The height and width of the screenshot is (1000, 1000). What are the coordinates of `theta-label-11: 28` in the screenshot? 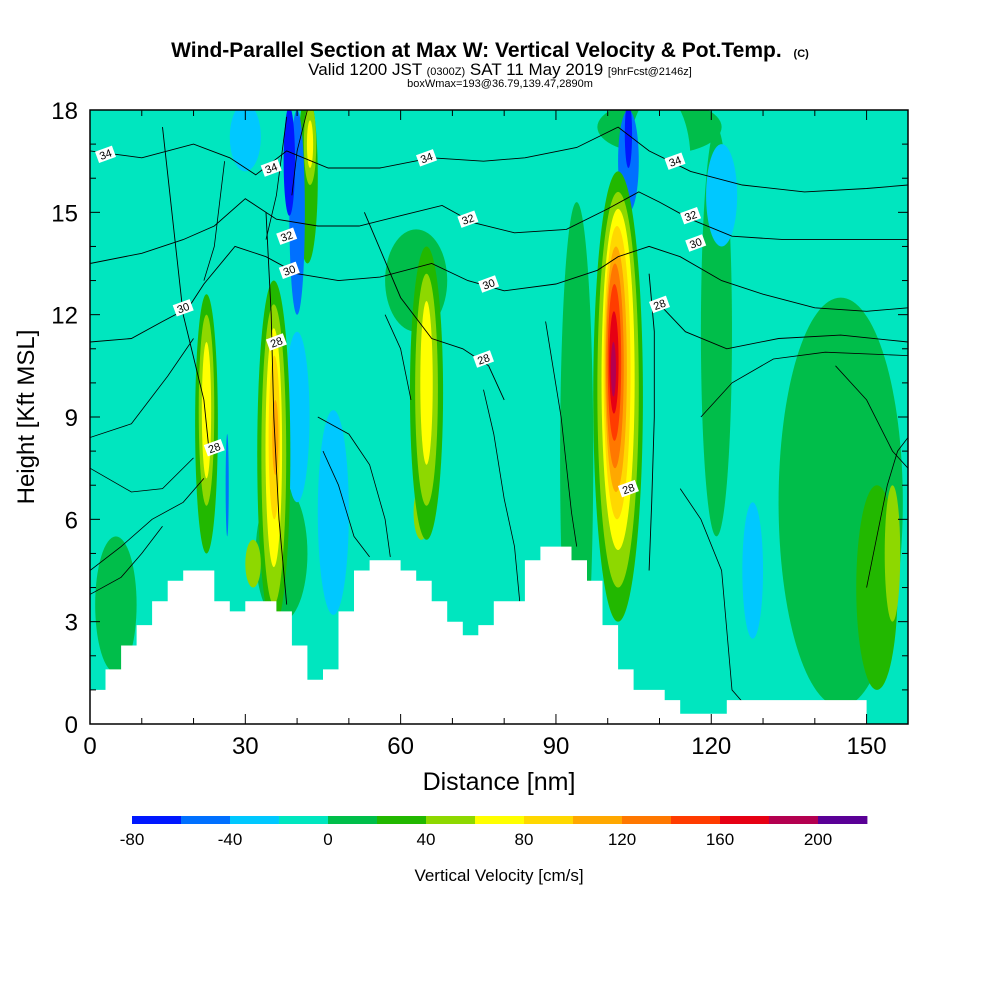 It's located at (276, 342).